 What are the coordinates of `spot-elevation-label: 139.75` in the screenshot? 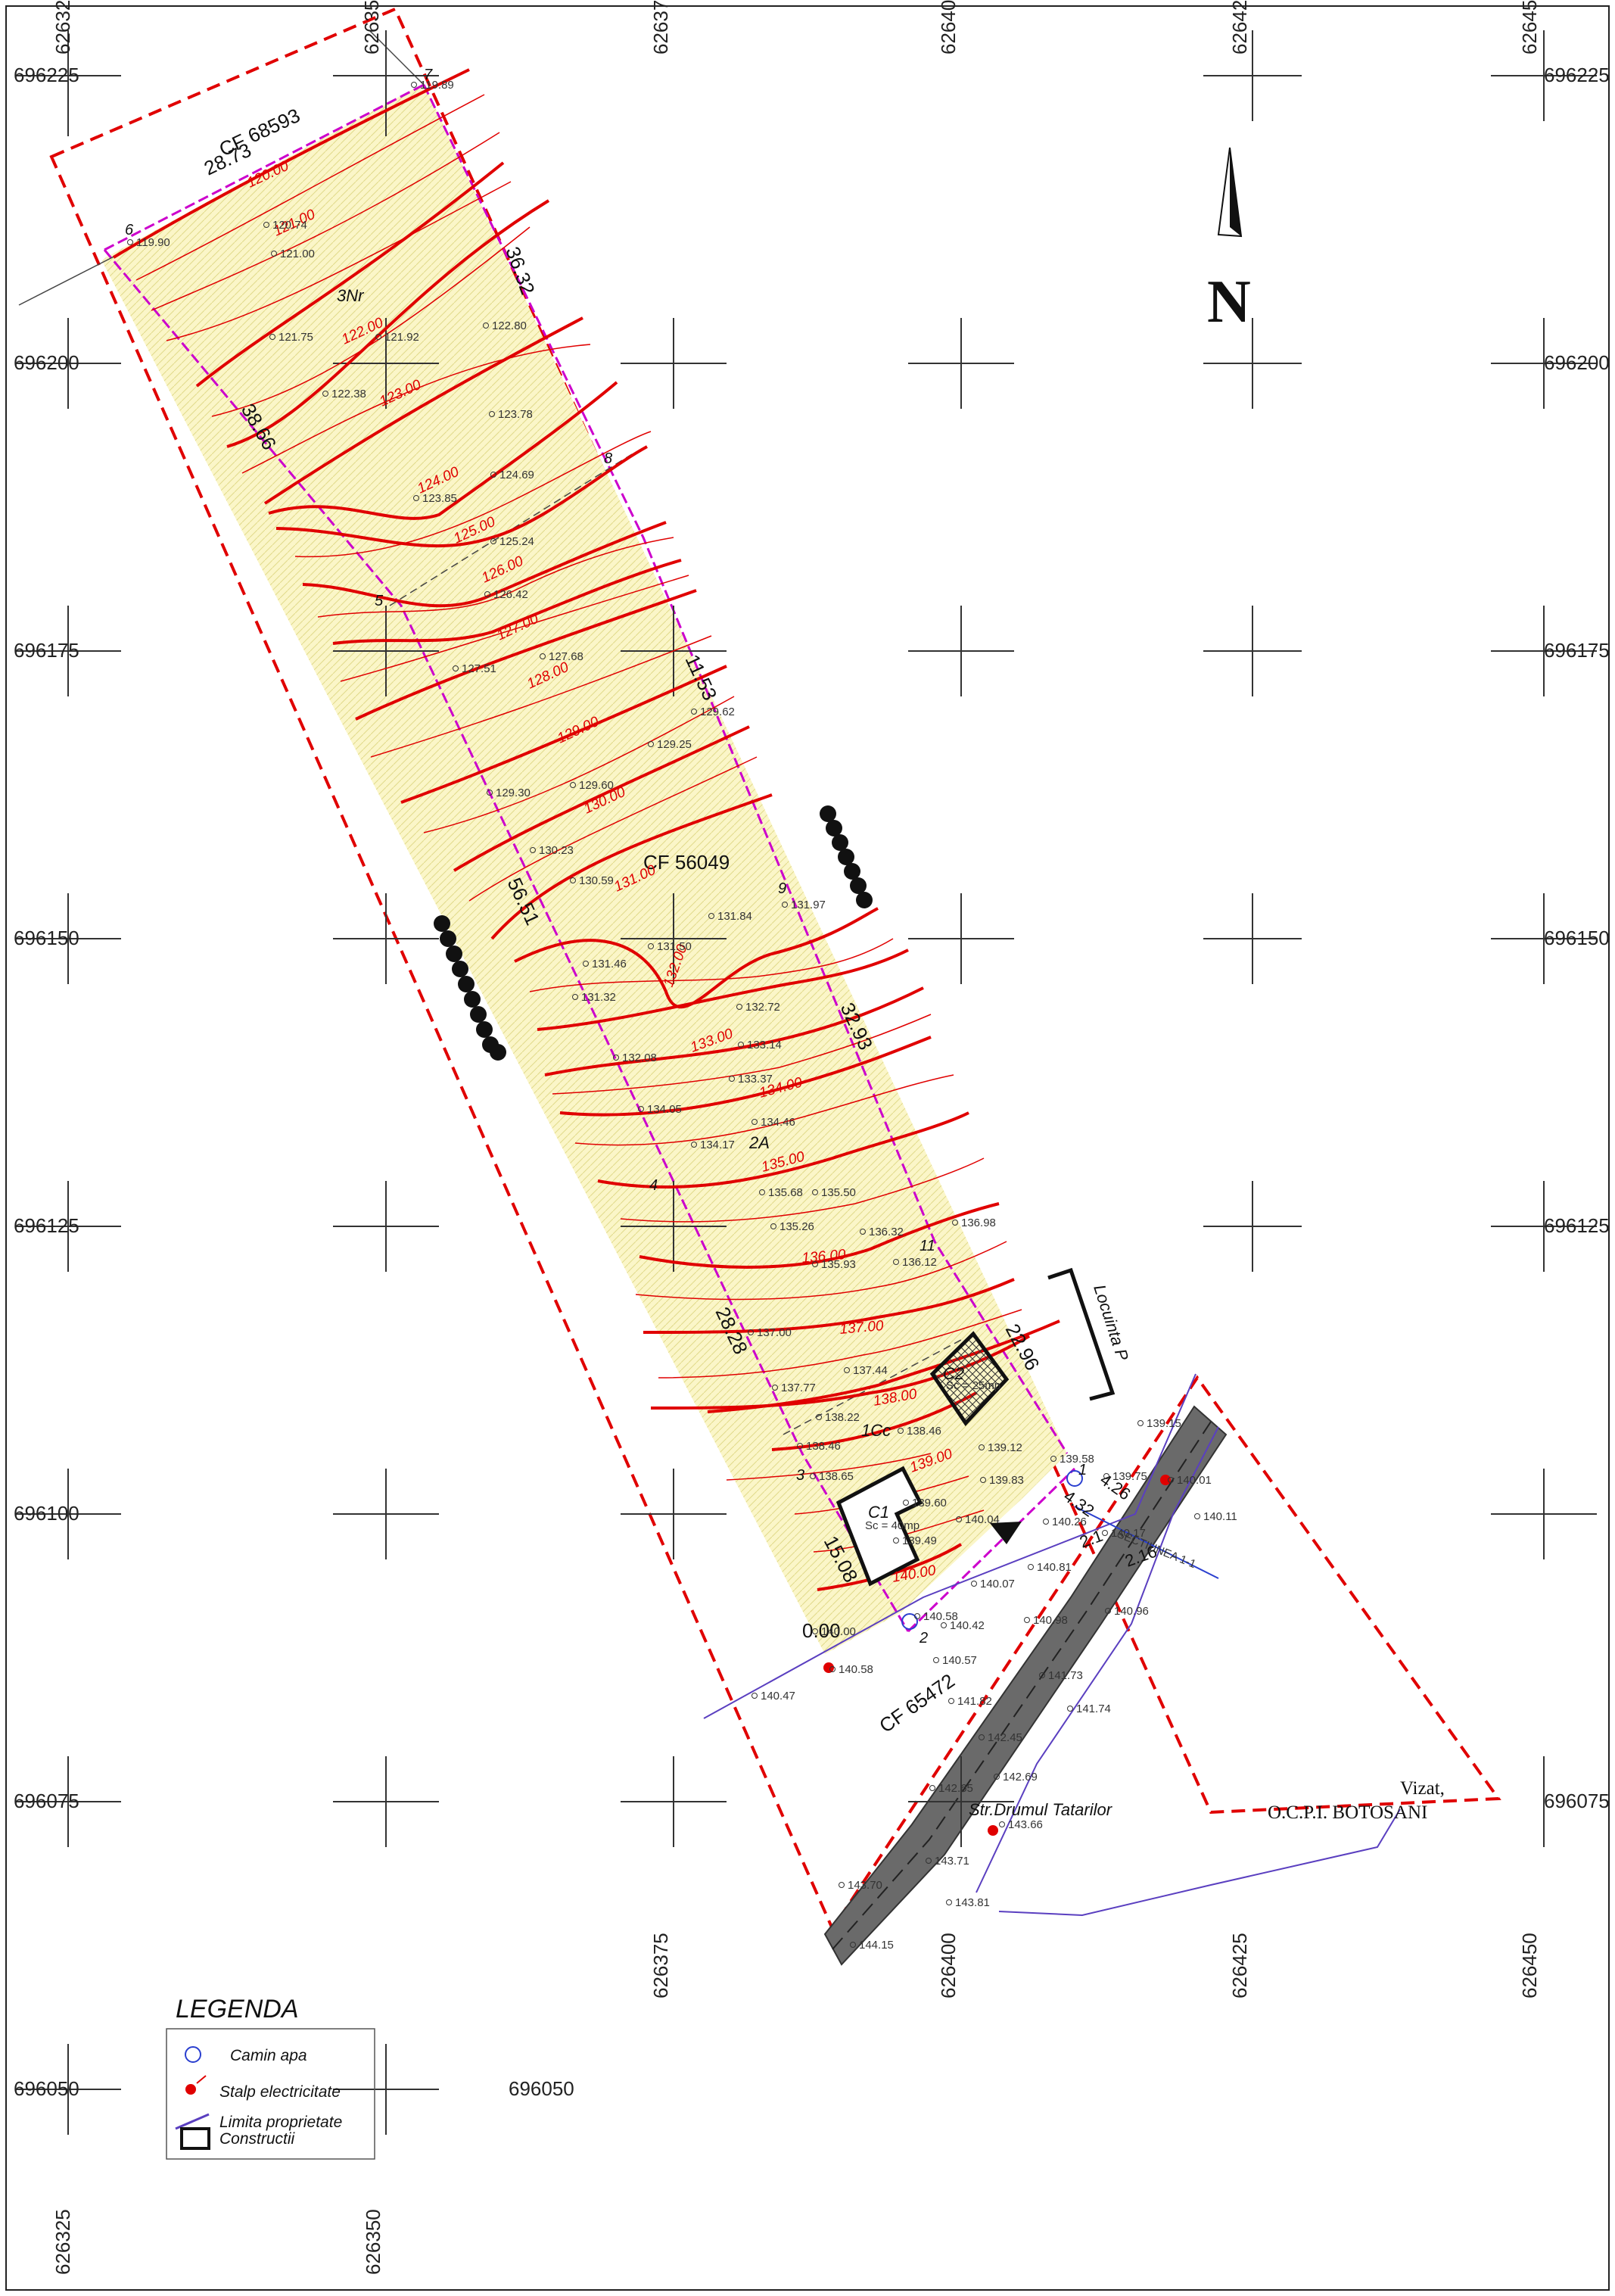 It's located at (1129, 1476).